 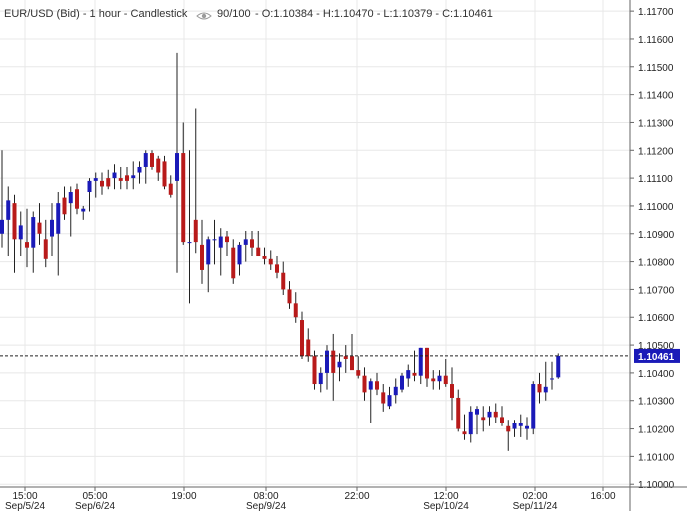 What do you see at coordinates (602, 496) in the screenshot?
I see `x-tick-time: 16:00` at bounding box center [602, 496].